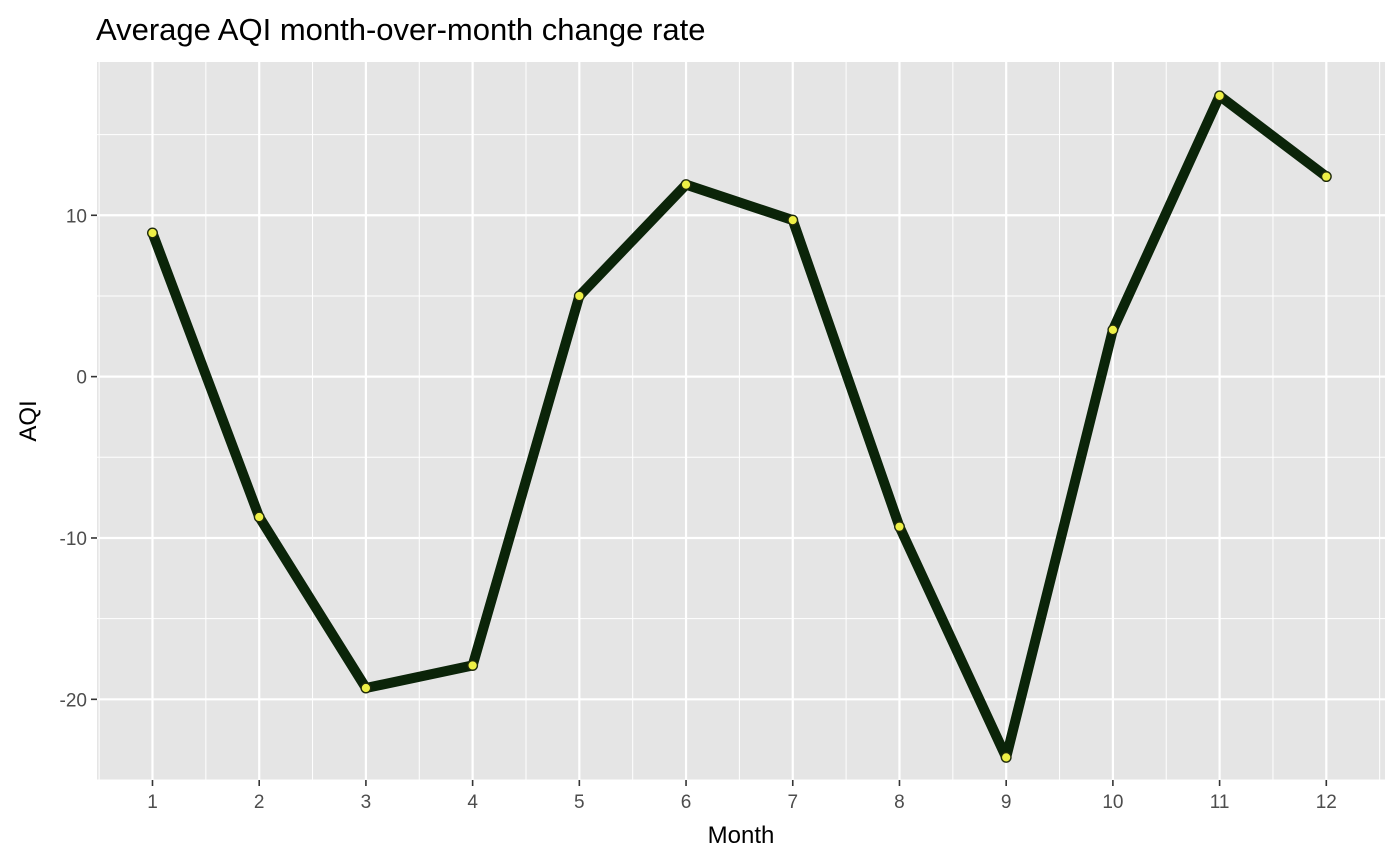  I want to click on y-tick-labels: 10 0 -10 -20, so click(73, 458).